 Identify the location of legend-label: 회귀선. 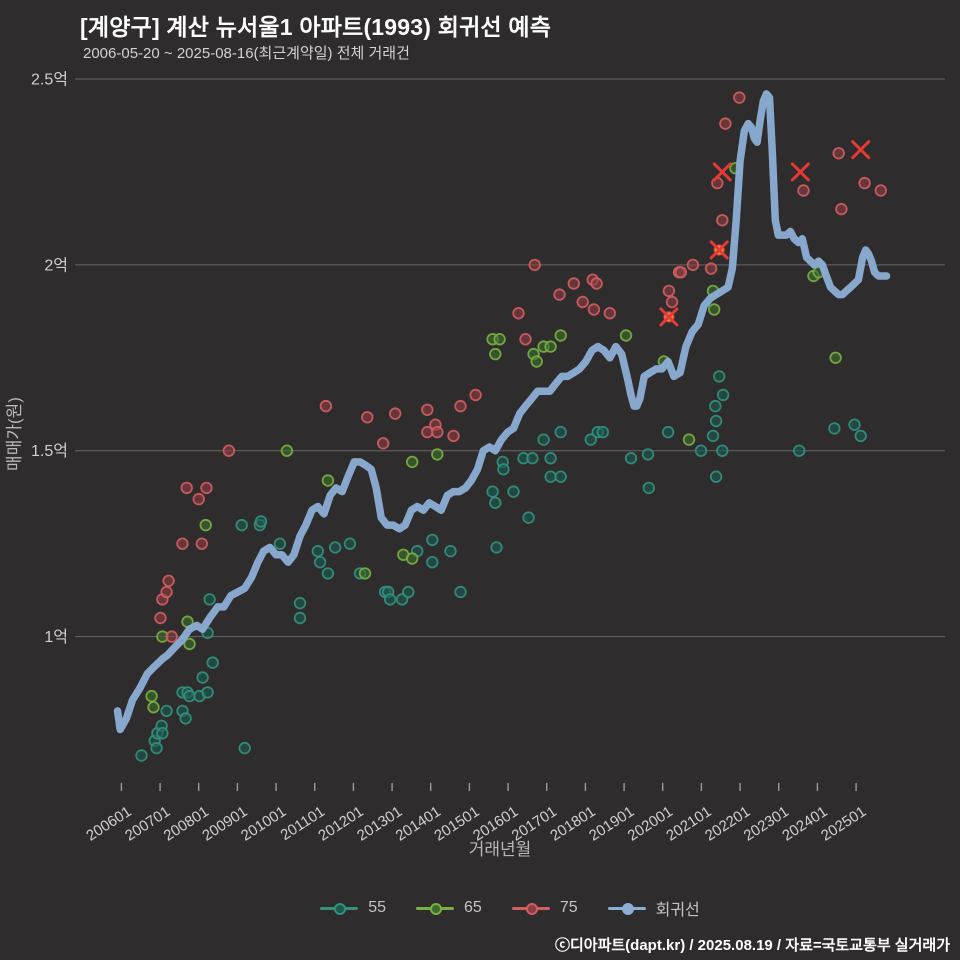
(677, 910).